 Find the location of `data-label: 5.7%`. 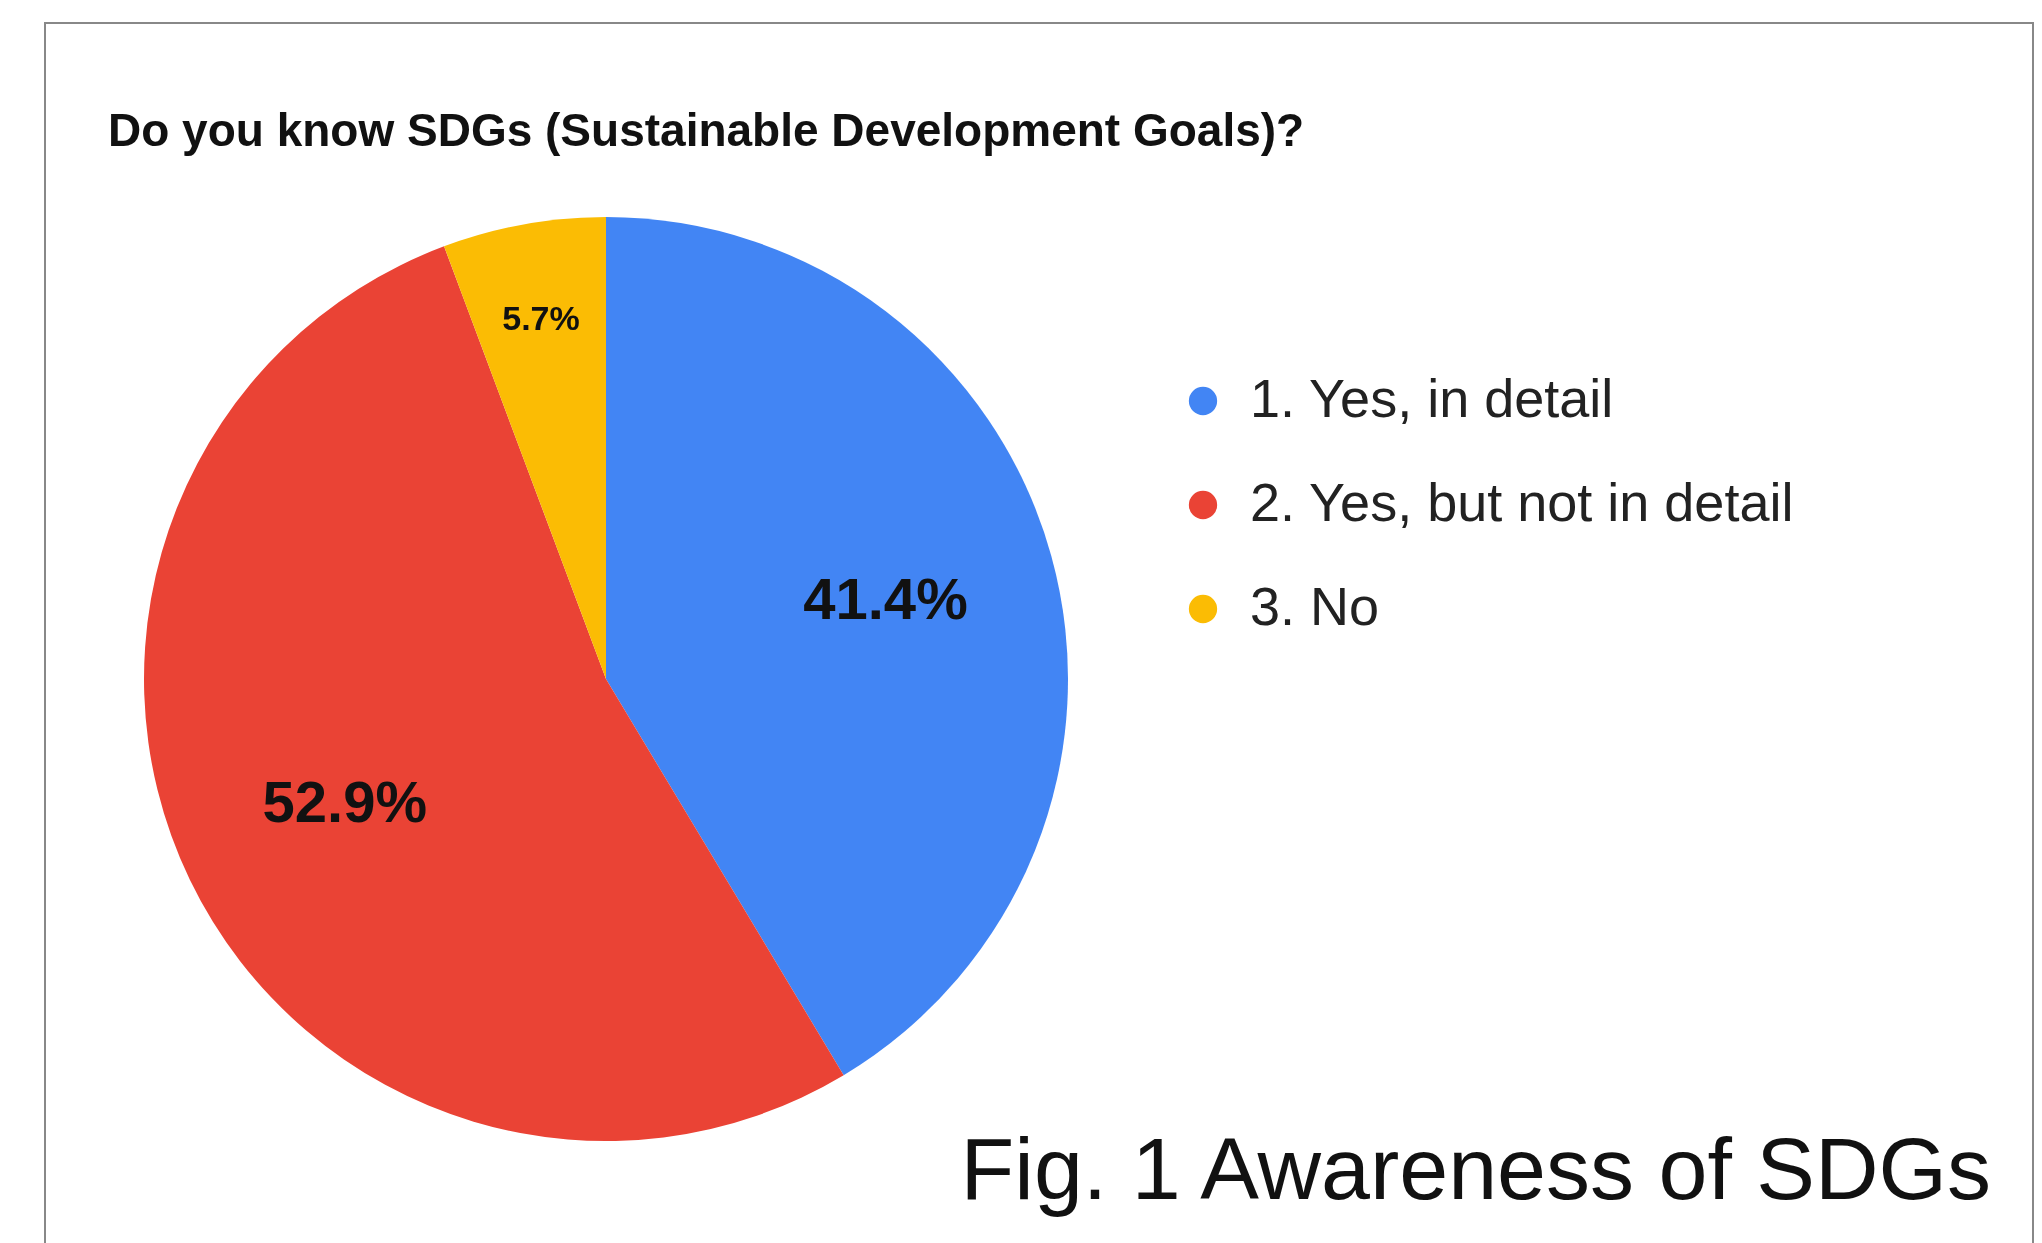

data-label: 5.7% is located at coordinates (541, 317).